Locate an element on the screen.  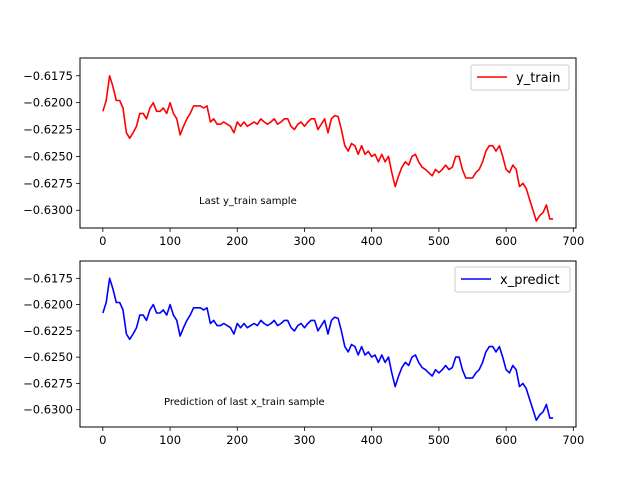
annotation-top: Last y_train sample is located at coordinates (248, 201).